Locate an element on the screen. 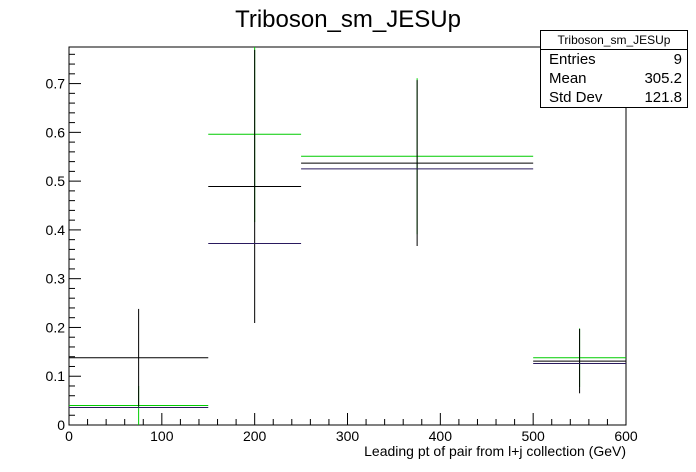 The width and height of the screenshot is (696, 472). stats-title: Triboson_sm_JESUp is located at coordinates (614, 40).